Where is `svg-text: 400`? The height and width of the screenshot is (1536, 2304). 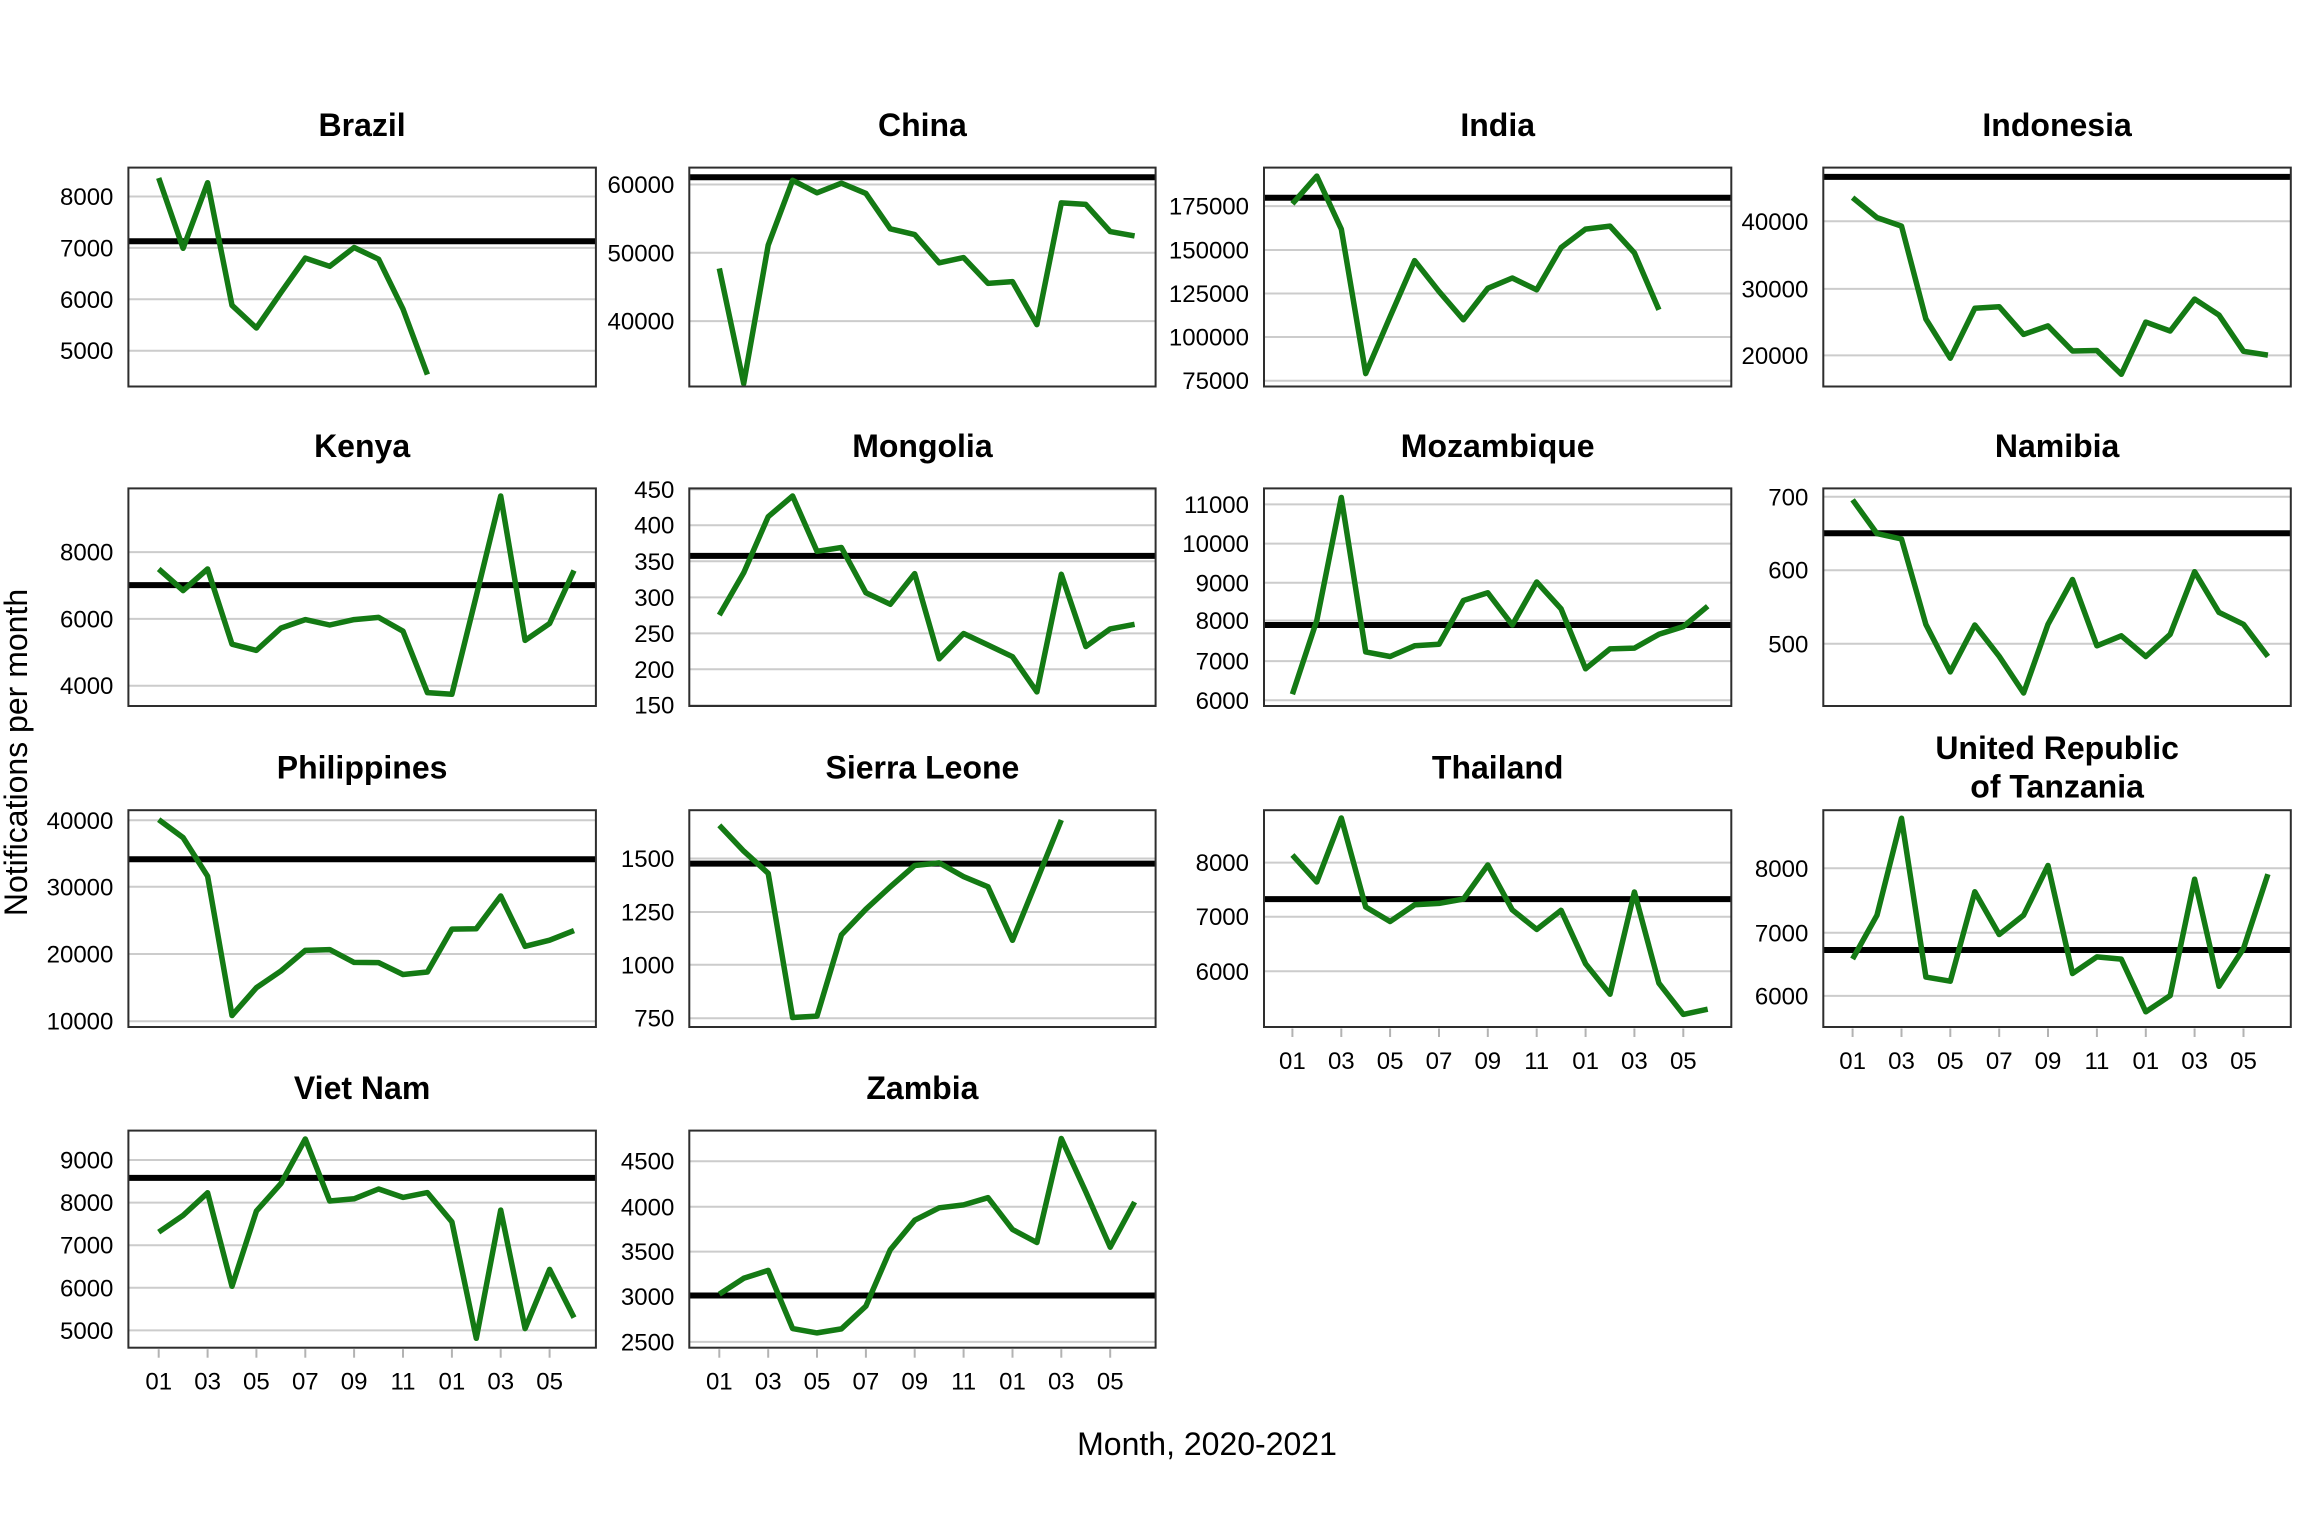
svg-text: 400 is located at coordinates (654, 526).